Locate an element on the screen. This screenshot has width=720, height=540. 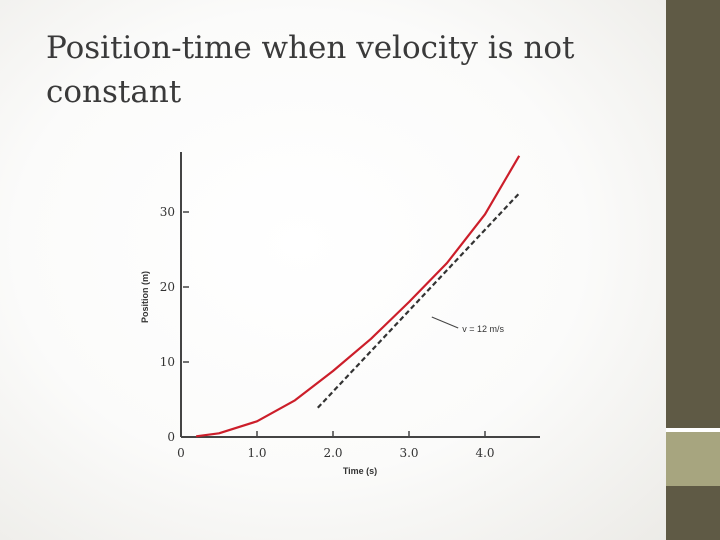
x-tick-label: 3.0 is located at coordinates (408, 453).